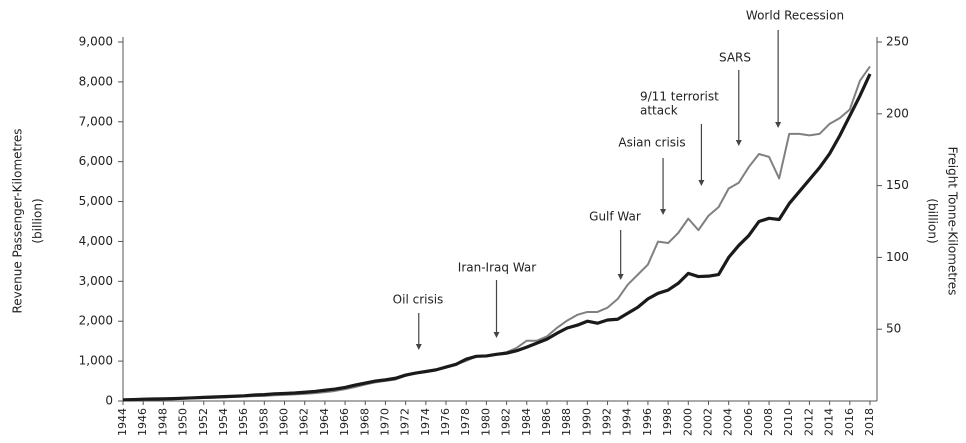 This screenshot has width=966, height=443. Describe the element at coordinates (829, 422) in the screenshot. I see `x-tick-label: 2014` at that location.